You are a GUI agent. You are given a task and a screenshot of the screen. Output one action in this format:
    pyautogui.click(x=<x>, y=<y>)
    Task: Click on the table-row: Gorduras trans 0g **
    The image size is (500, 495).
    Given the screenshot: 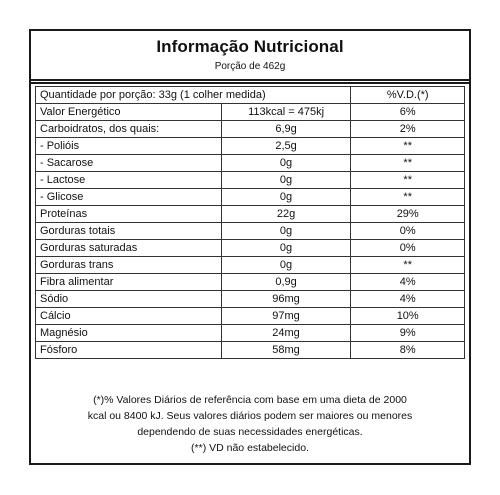 What is the action you would take?
    pyautogui.click(x=250, y=265)
    